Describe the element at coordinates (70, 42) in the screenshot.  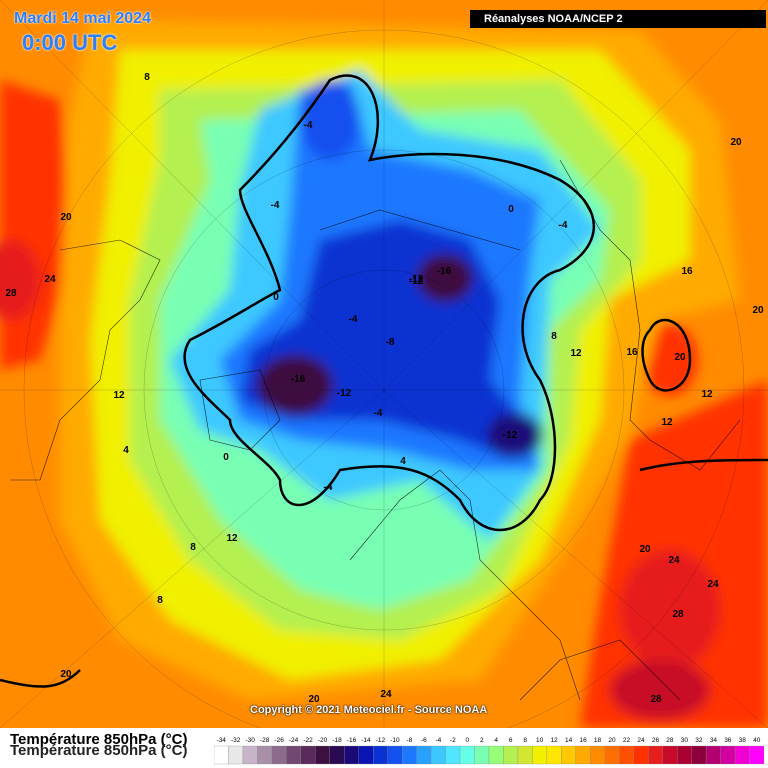
I see `map-time: 0:00 UTC` at that location.